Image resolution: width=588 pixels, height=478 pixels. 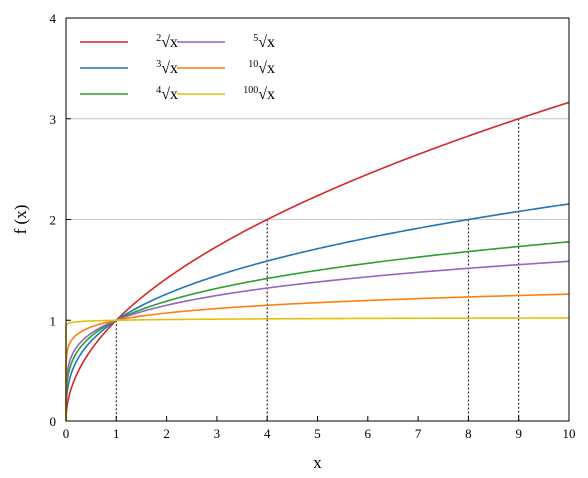 I want to click on legend-root-index: 4, so click(x=158, y=90).